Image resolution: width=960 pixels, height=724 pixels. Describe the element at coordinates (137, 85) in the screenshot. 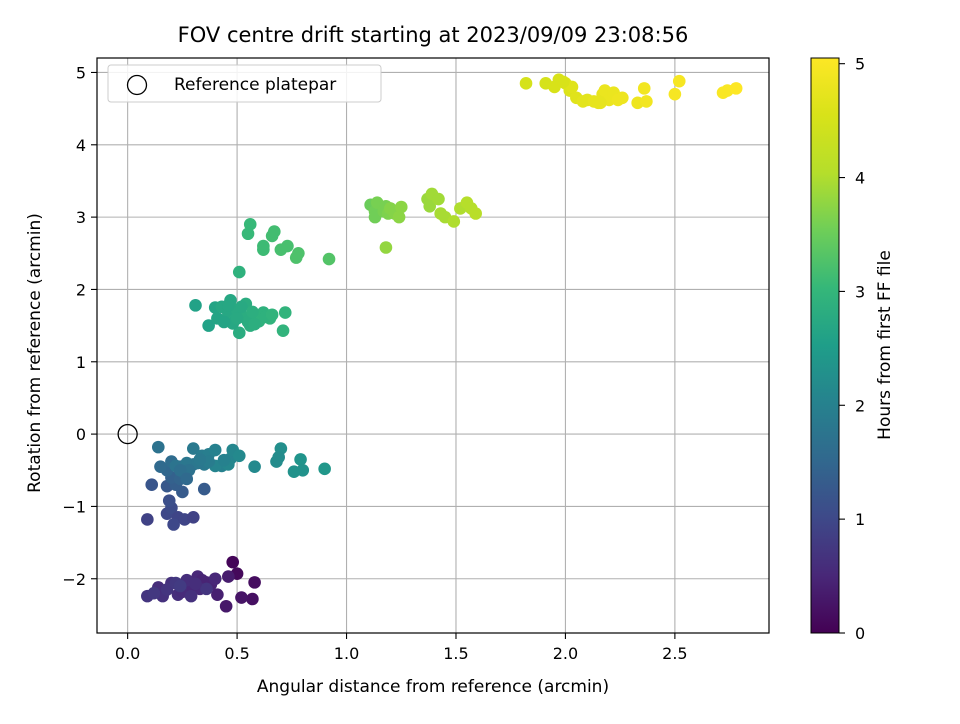

I see `legend-marker-reference` at that location.